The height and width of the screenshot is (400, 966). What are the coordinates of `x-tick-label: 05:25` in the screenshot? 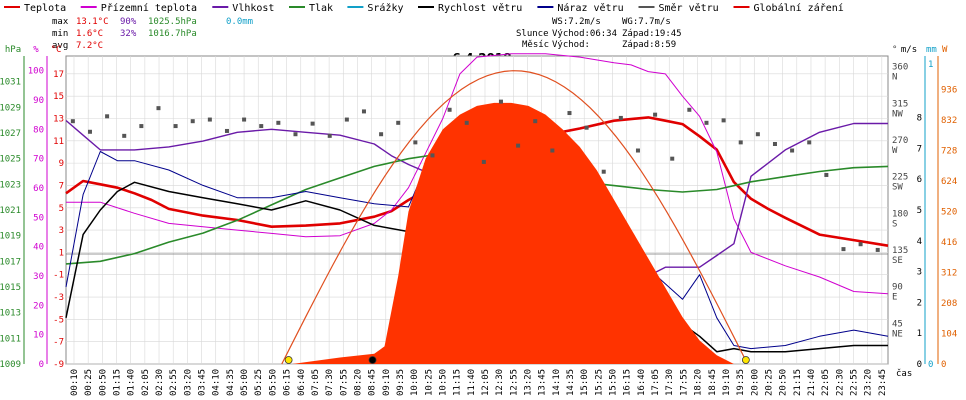 It's located at (259, 382).